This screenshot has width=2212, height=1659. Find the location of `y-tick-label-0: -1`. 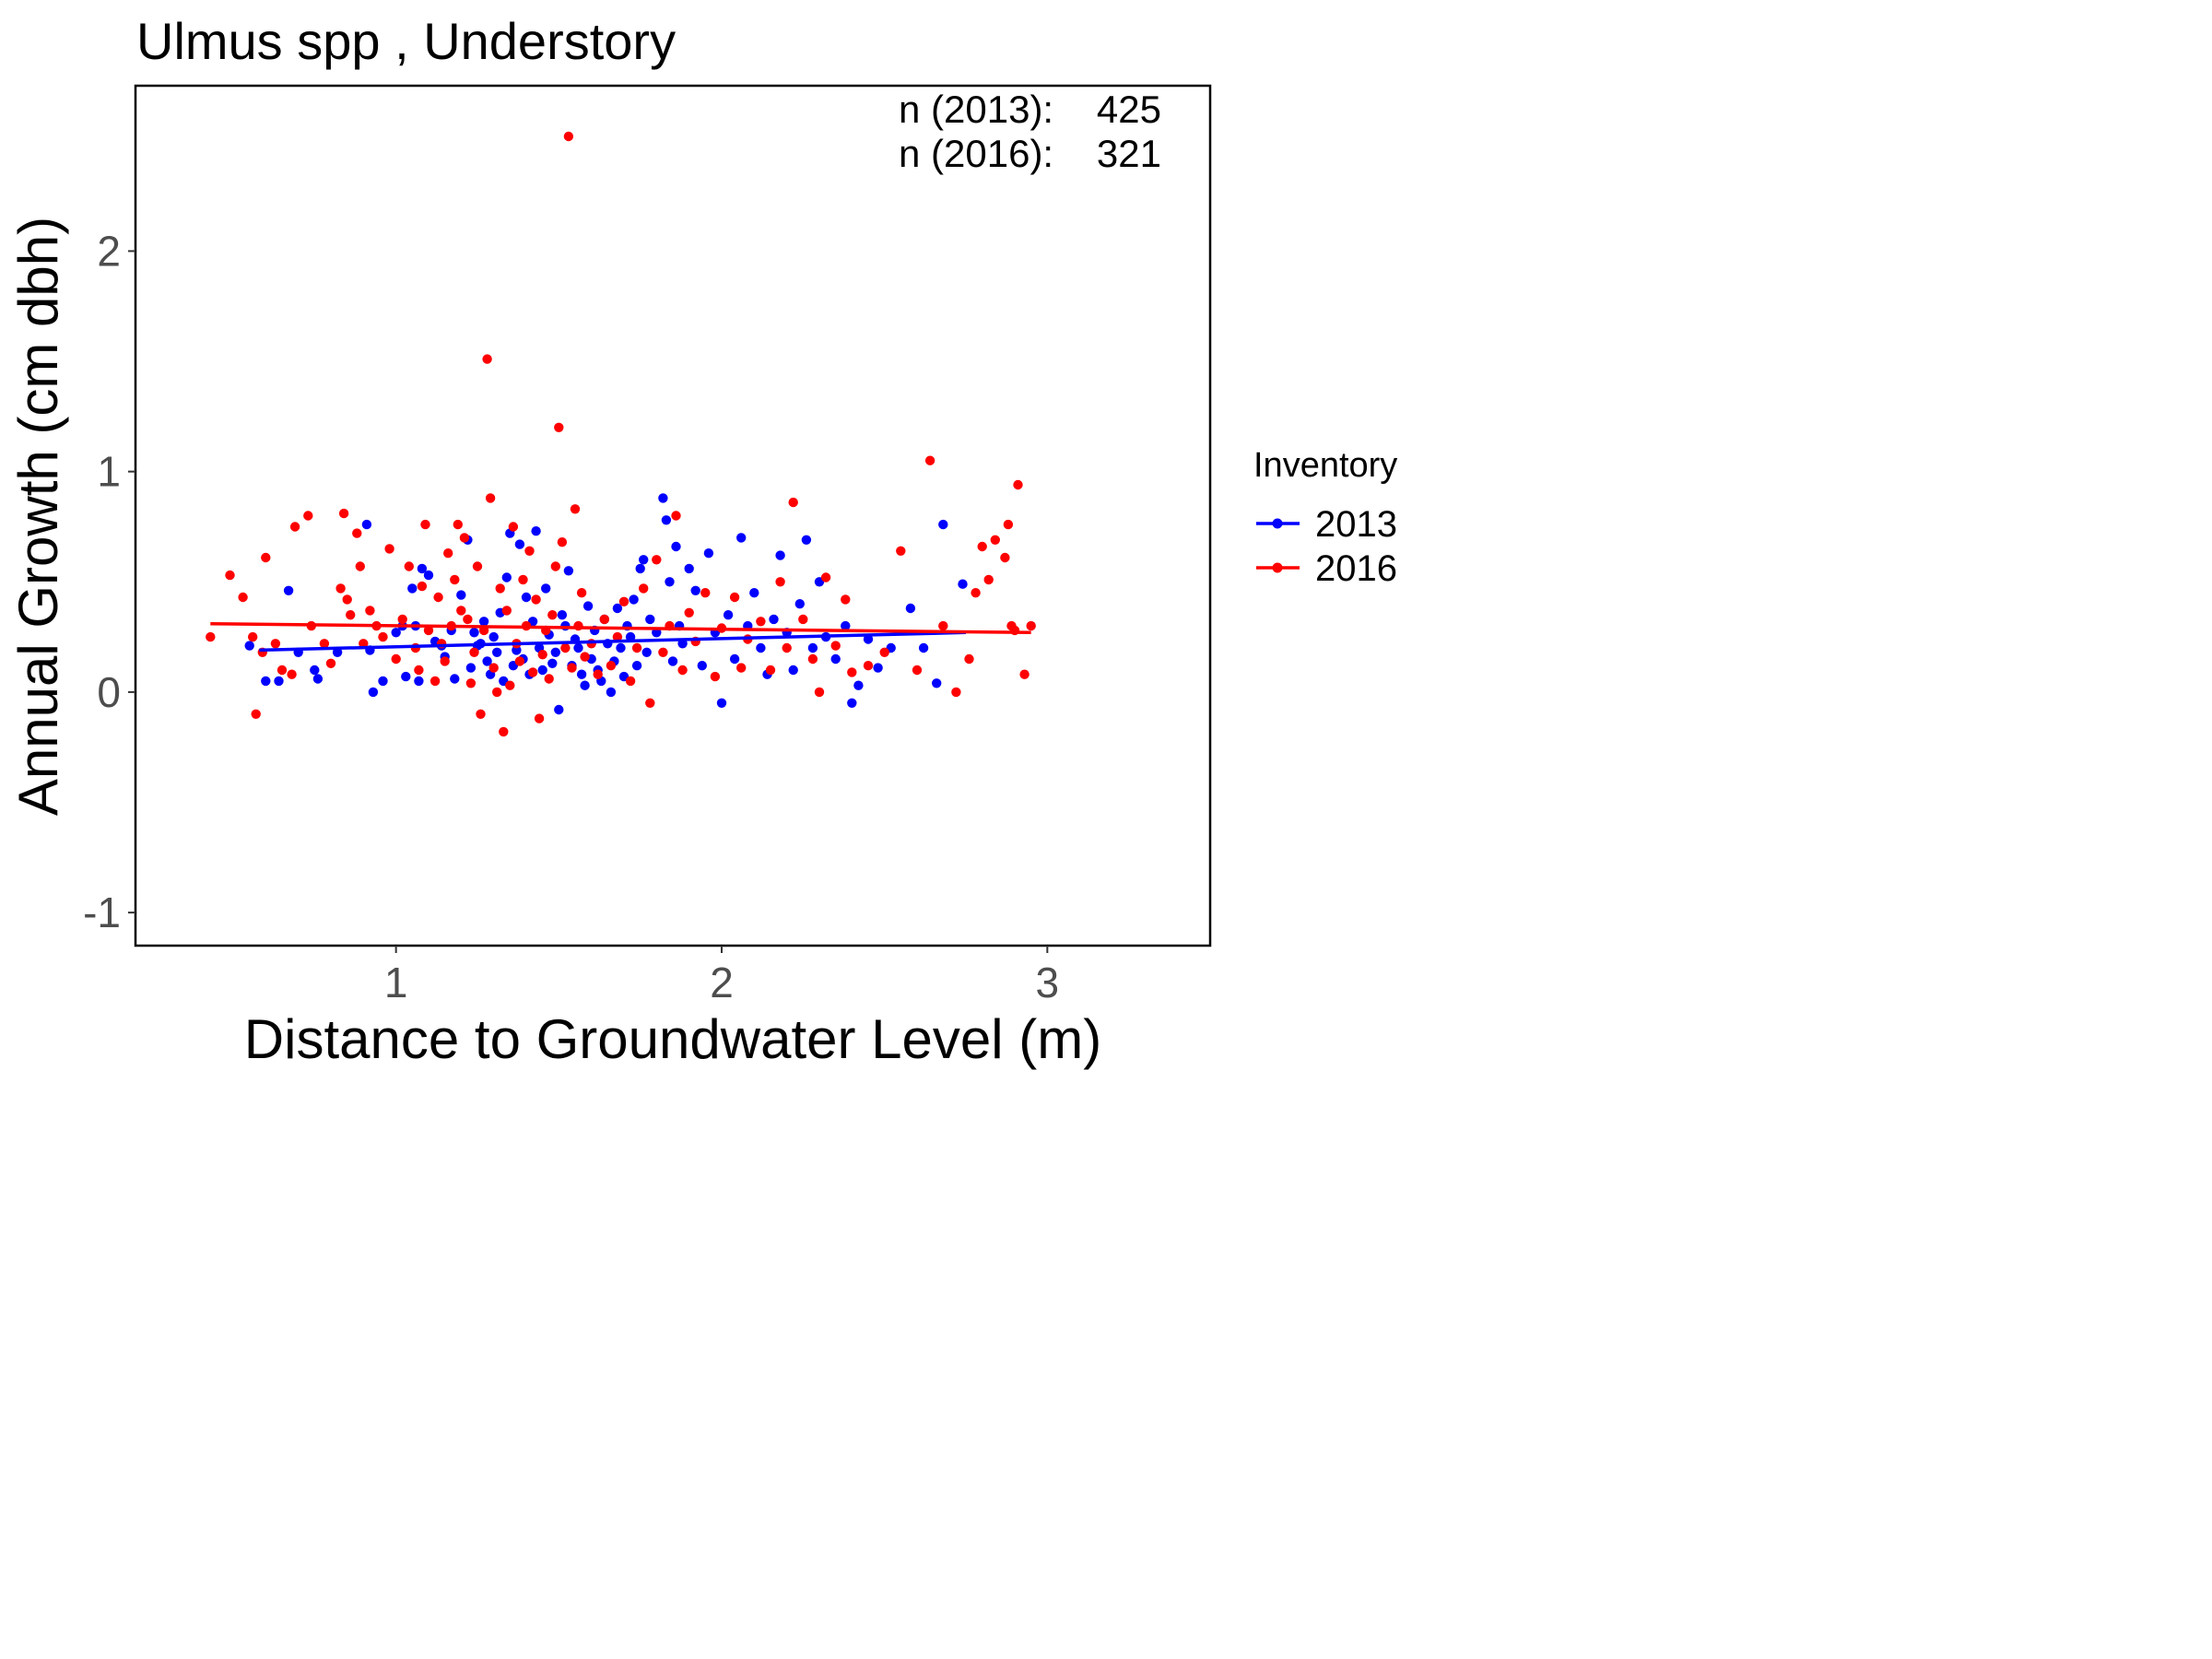

y-tick-label-0: -1 is located at coordinates (102, 912).